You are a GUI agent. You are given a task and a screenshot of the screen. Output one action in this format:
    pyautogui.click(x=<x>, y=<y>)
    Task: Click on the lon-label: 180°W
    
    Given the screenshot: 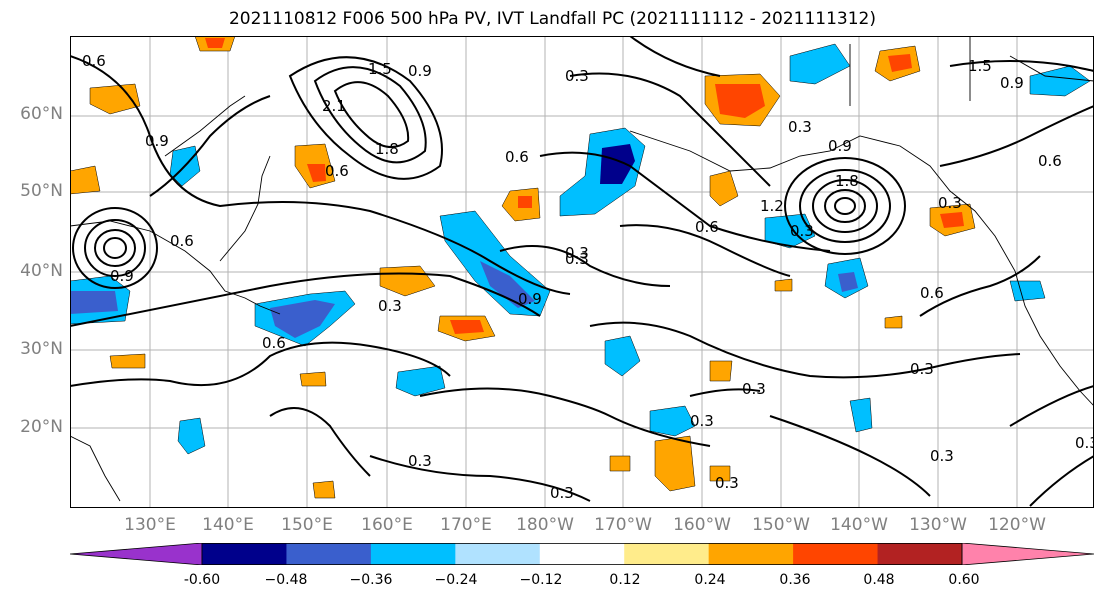 What is the action you would take?
    pyautogui.click(x=545, y=525)
    